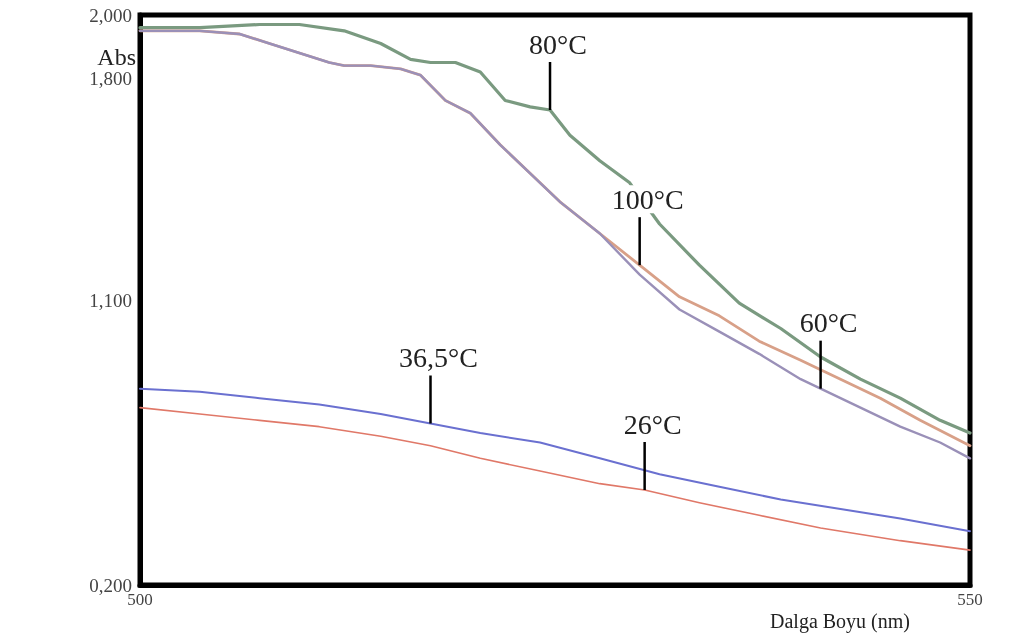 The width and height of the screenshot is (1021, 641). What do you see at coordinates (438, 357) in the screenshot?
I see `annotation: 36,5°C` at bounding box center [438, 357].